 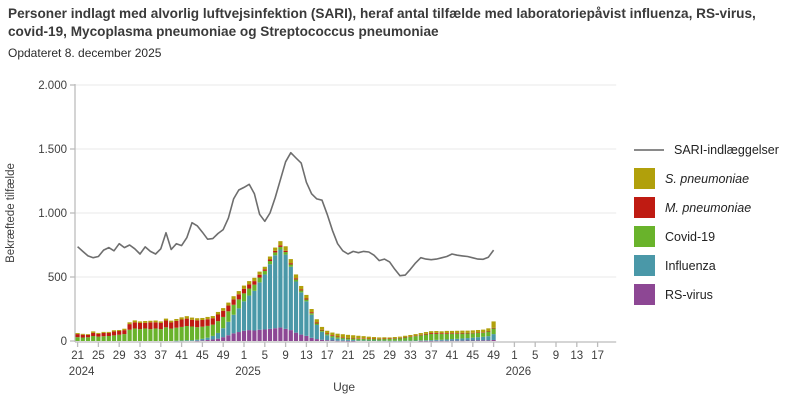 What do you see at coordinates (52, 214) in the screenshot?
I see `y-tick-label: 1.000` at bounding box center [52, 214].